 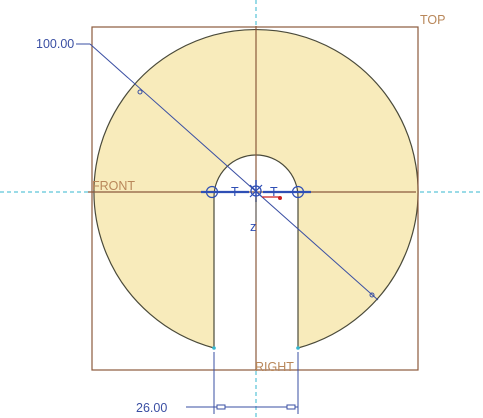 What do you see at coordinates (214, 348) in the screenshot?
I see `slot-left-endpoint` at bounding box center [214, 348].